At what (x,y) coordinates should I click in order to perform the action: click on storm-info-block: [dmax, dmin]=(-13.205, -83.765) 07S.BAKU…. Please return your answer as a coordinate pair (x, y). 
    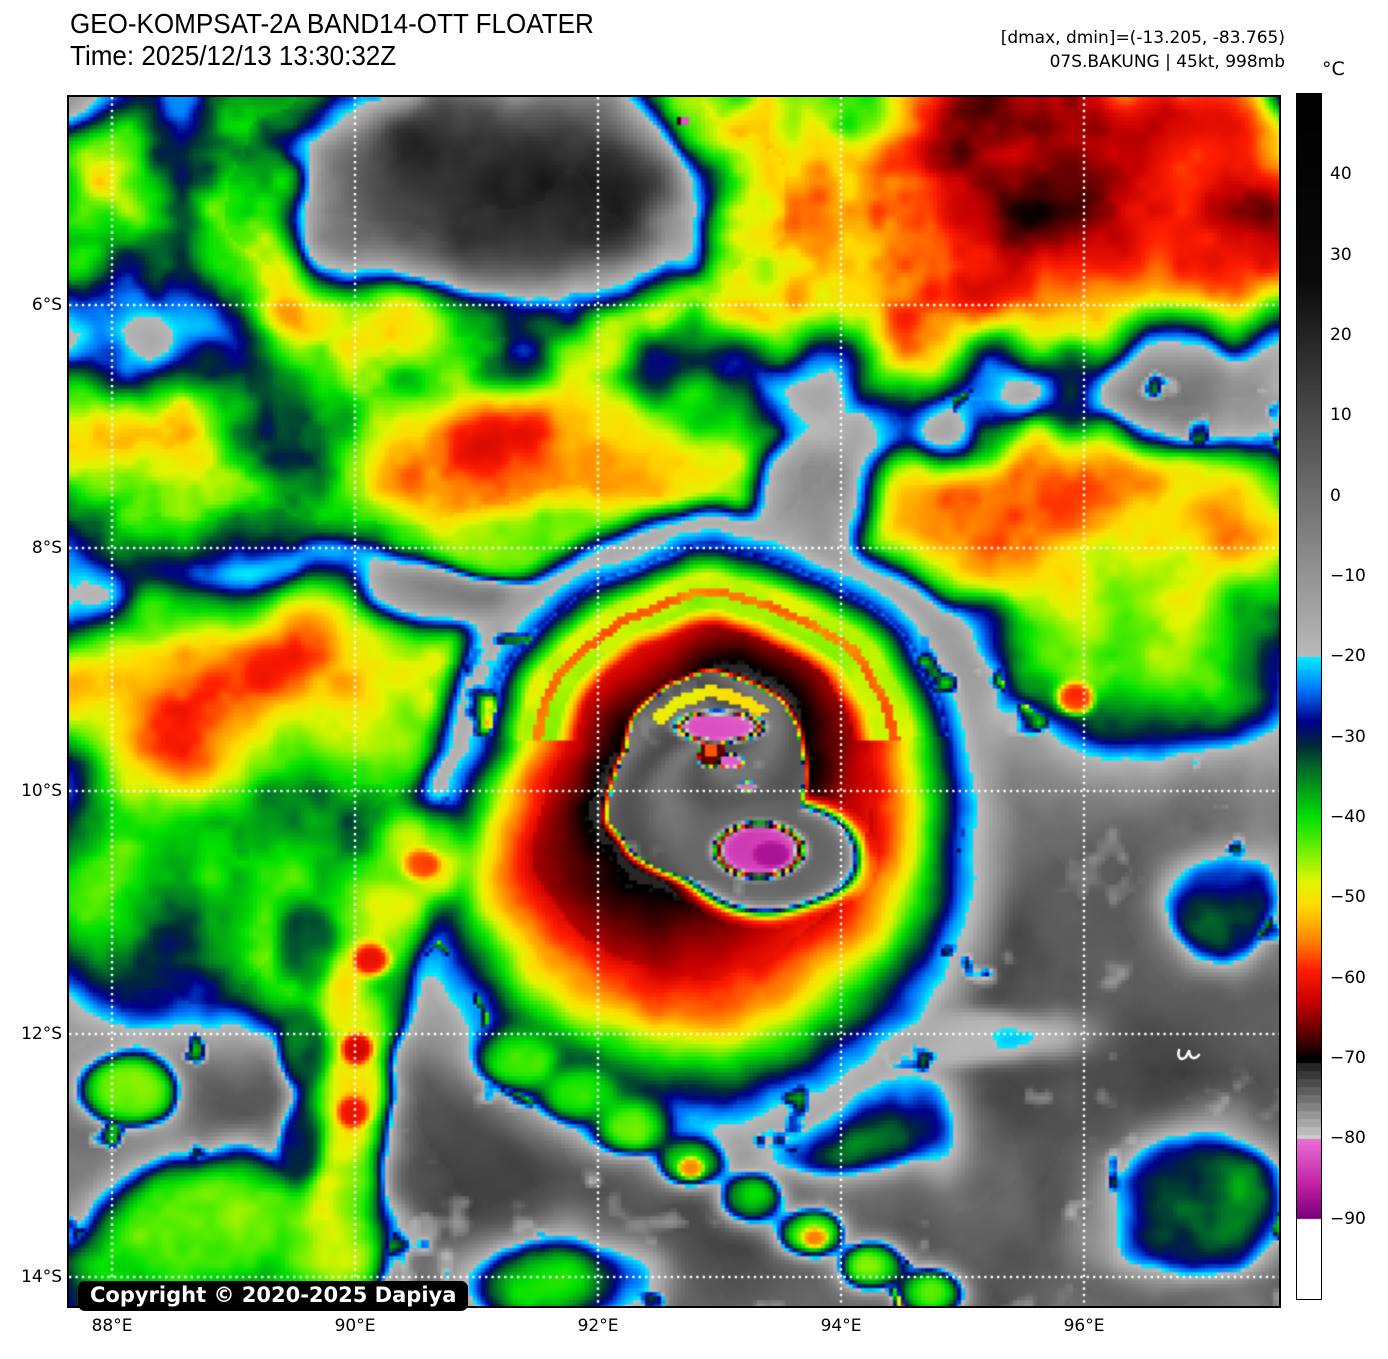
    Looking at the image, I should click on (1143, 50).